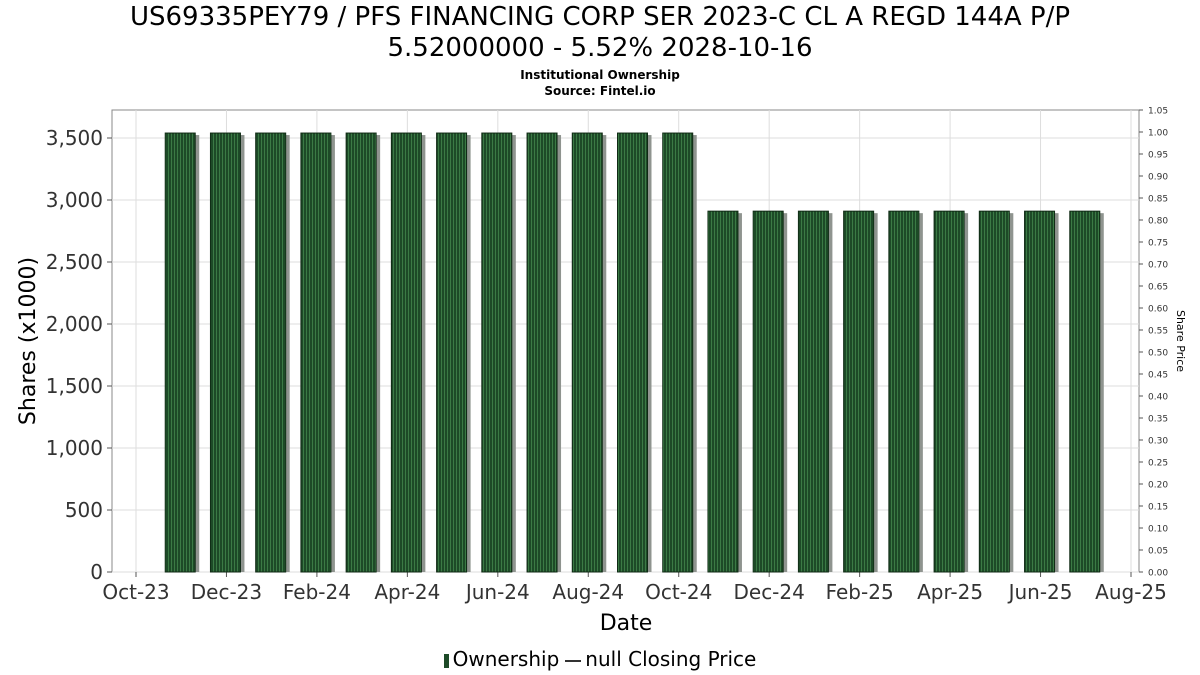 The height and width of the screenshot is (675, 1200). Describe the element at coordinates (1158, 310) in the screenshot. I see `y2-tick-label: 0.60` at that location.